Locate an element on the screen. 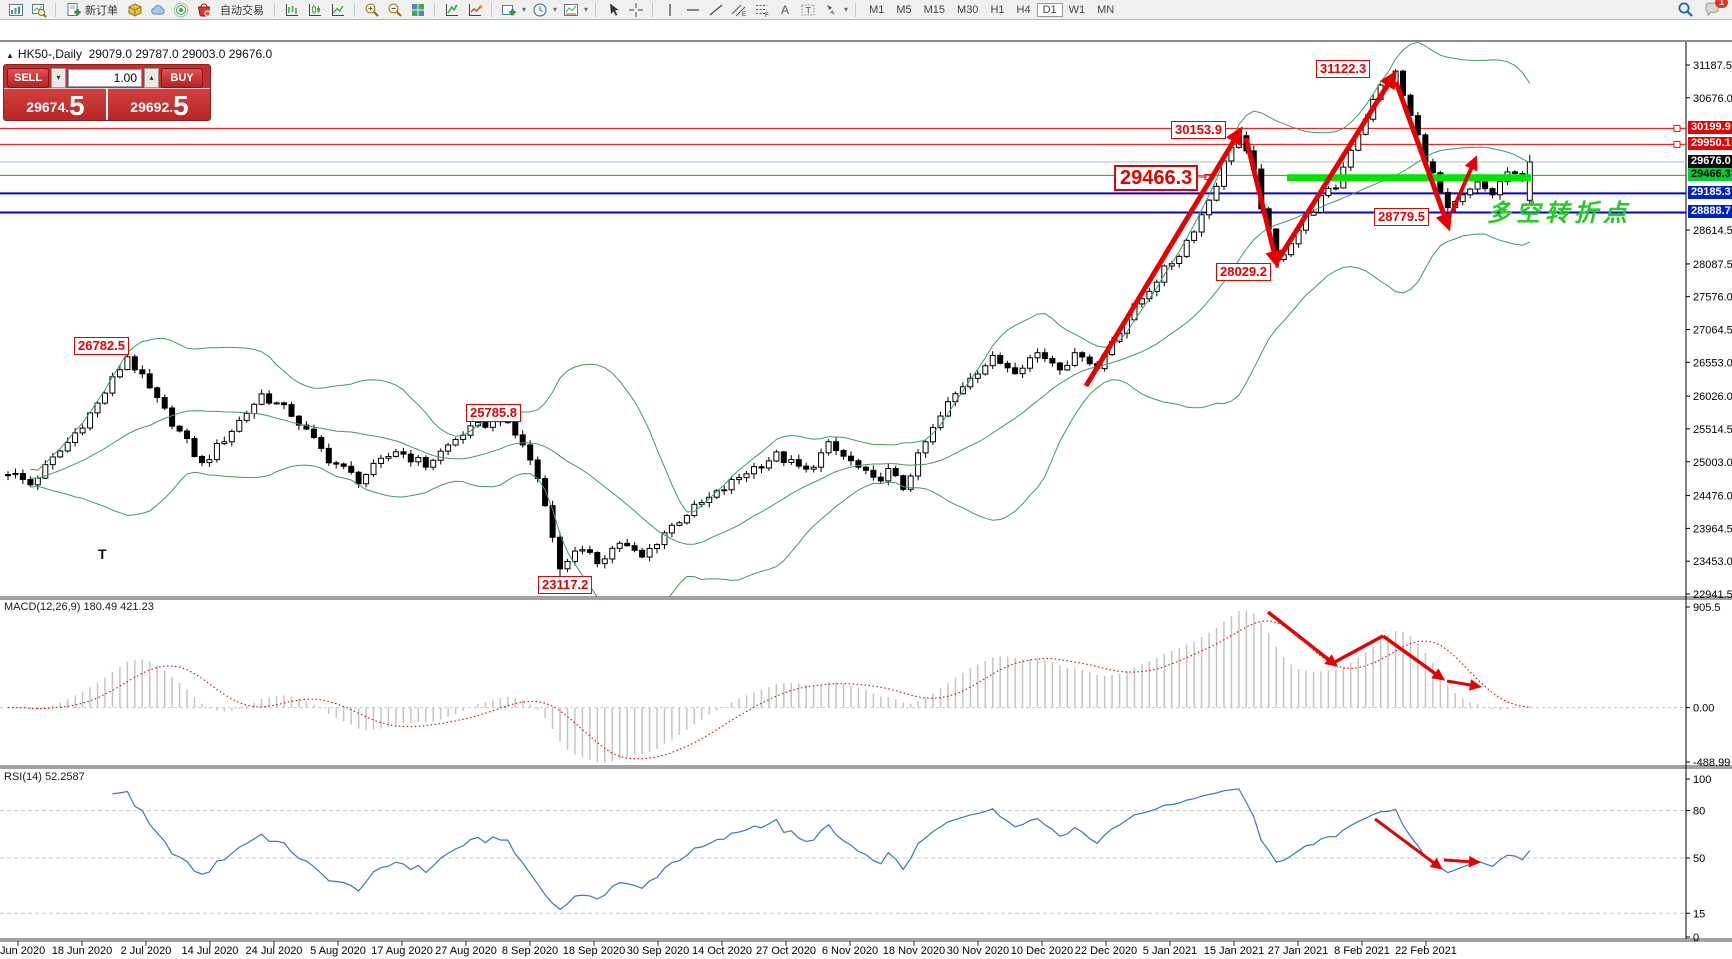 The image size is (1732, 959). new-order-button: 新订单 is located at coordinates (92, 9).